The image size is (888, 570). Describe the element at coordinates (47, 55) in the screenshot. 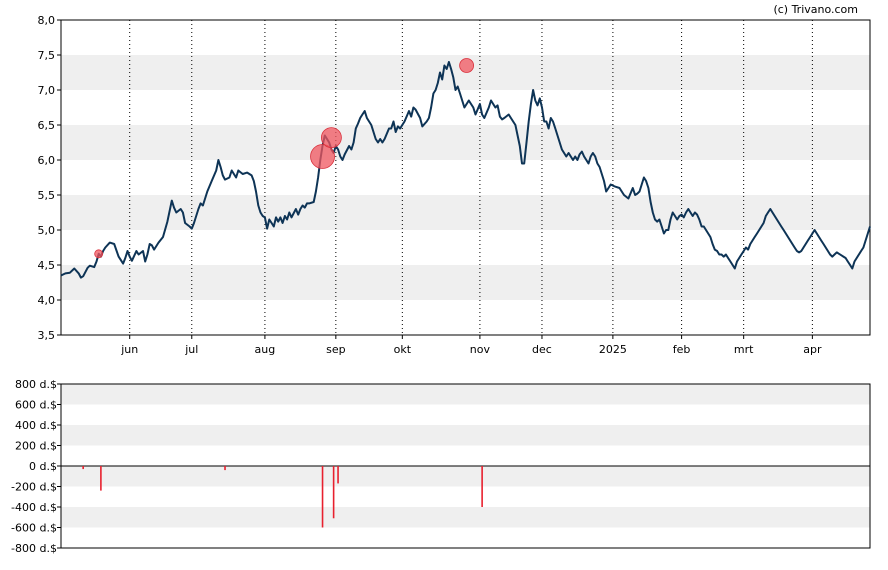

I see `y-tick-label: 7,5` at that location.